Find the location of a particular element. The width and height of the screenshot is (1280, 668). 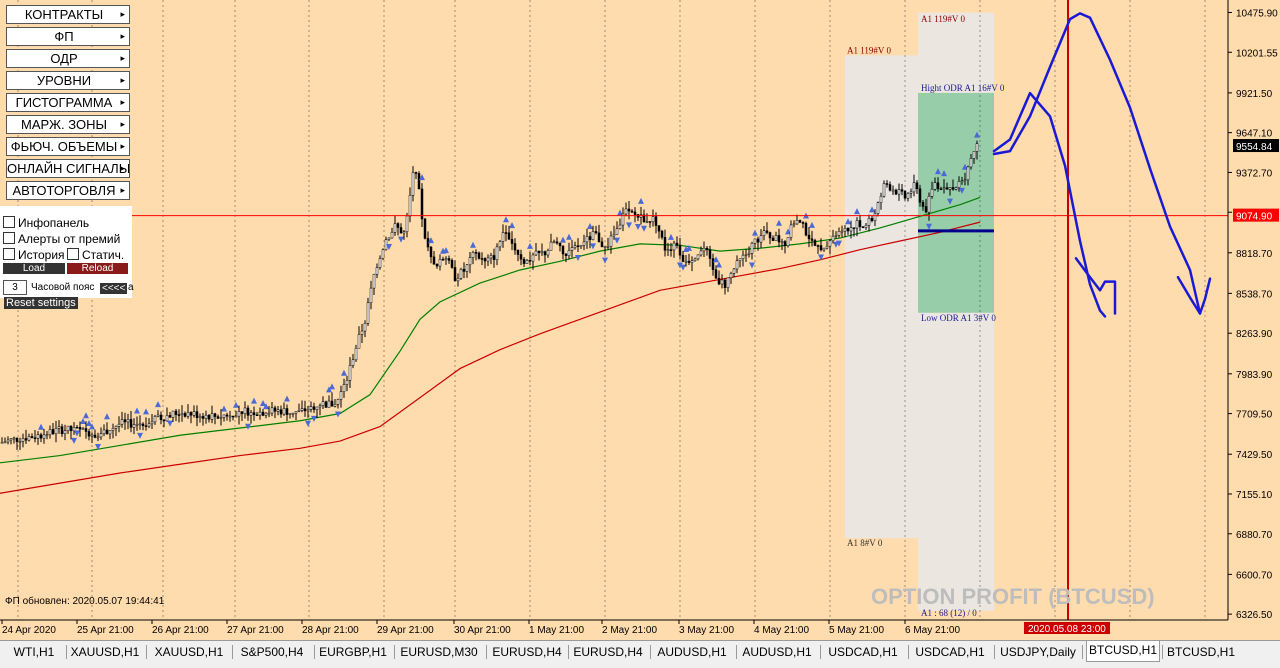

reload-button: Reload is located at coordinates (97, 268).